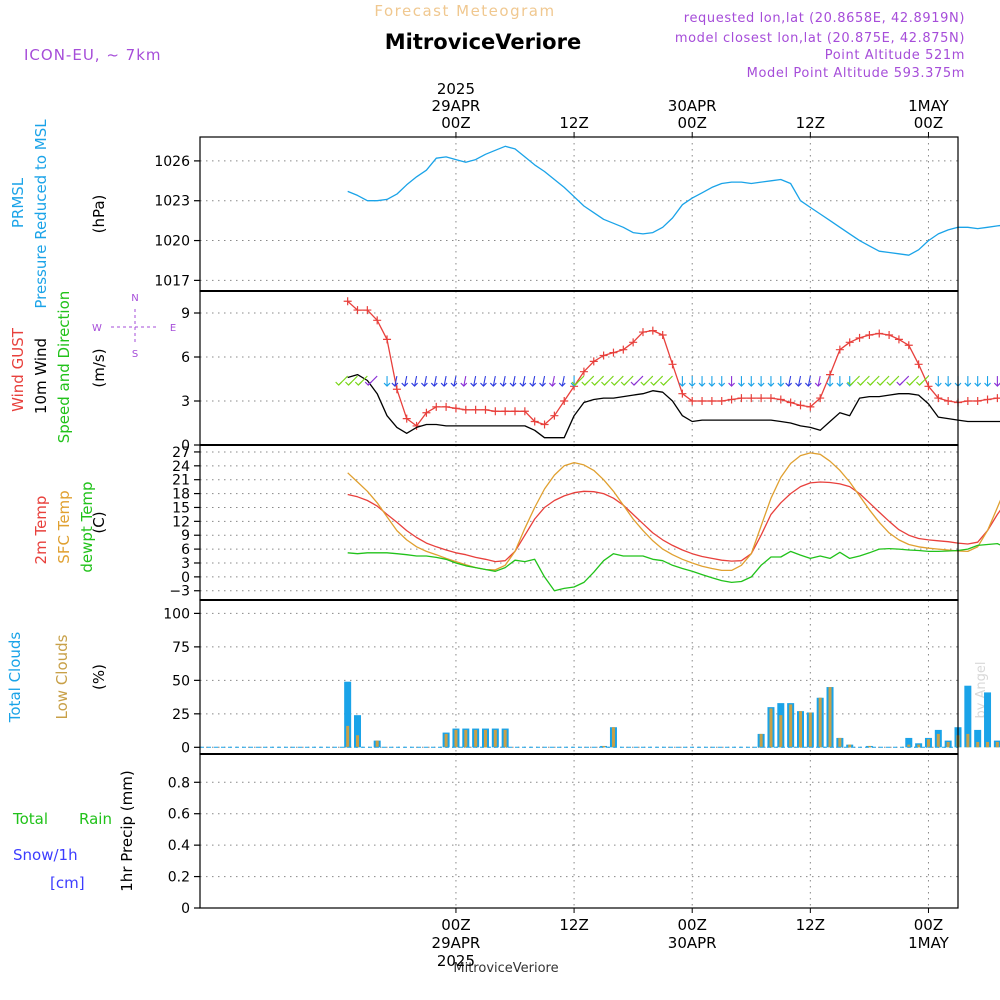 The height and width of the screenshot is (1000, 1000). I want to click on ytick-label-3-3: 75, so click(181, 648).